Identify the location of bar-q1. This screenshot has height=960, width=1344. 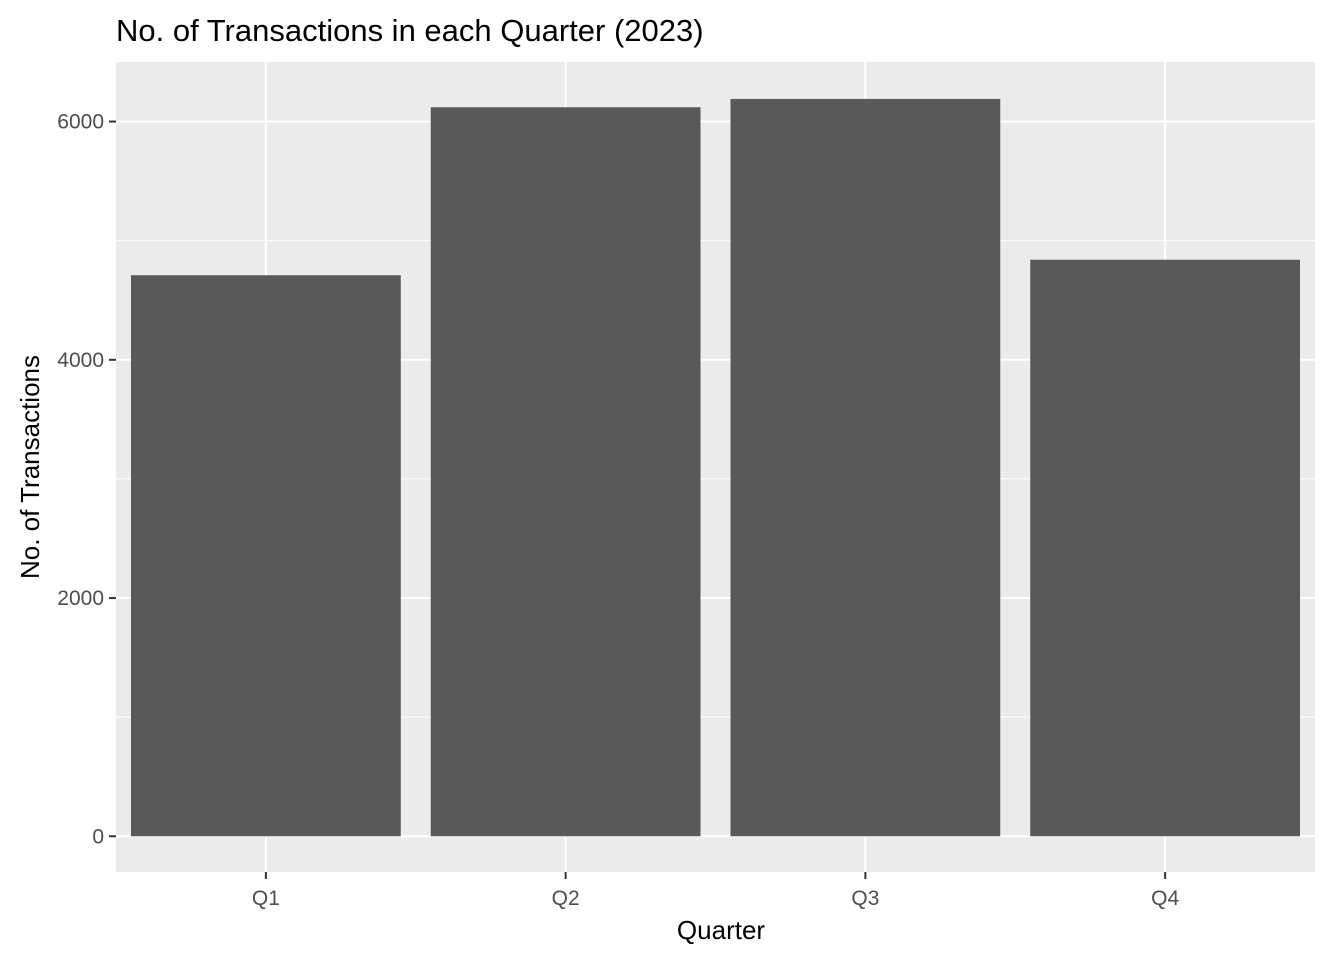
(265, 556).